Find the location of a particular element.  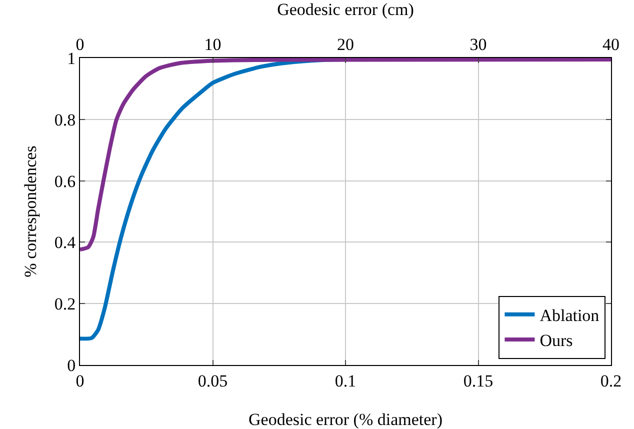

y-axis-title: % correspondences is located at coordinates (30, 212).